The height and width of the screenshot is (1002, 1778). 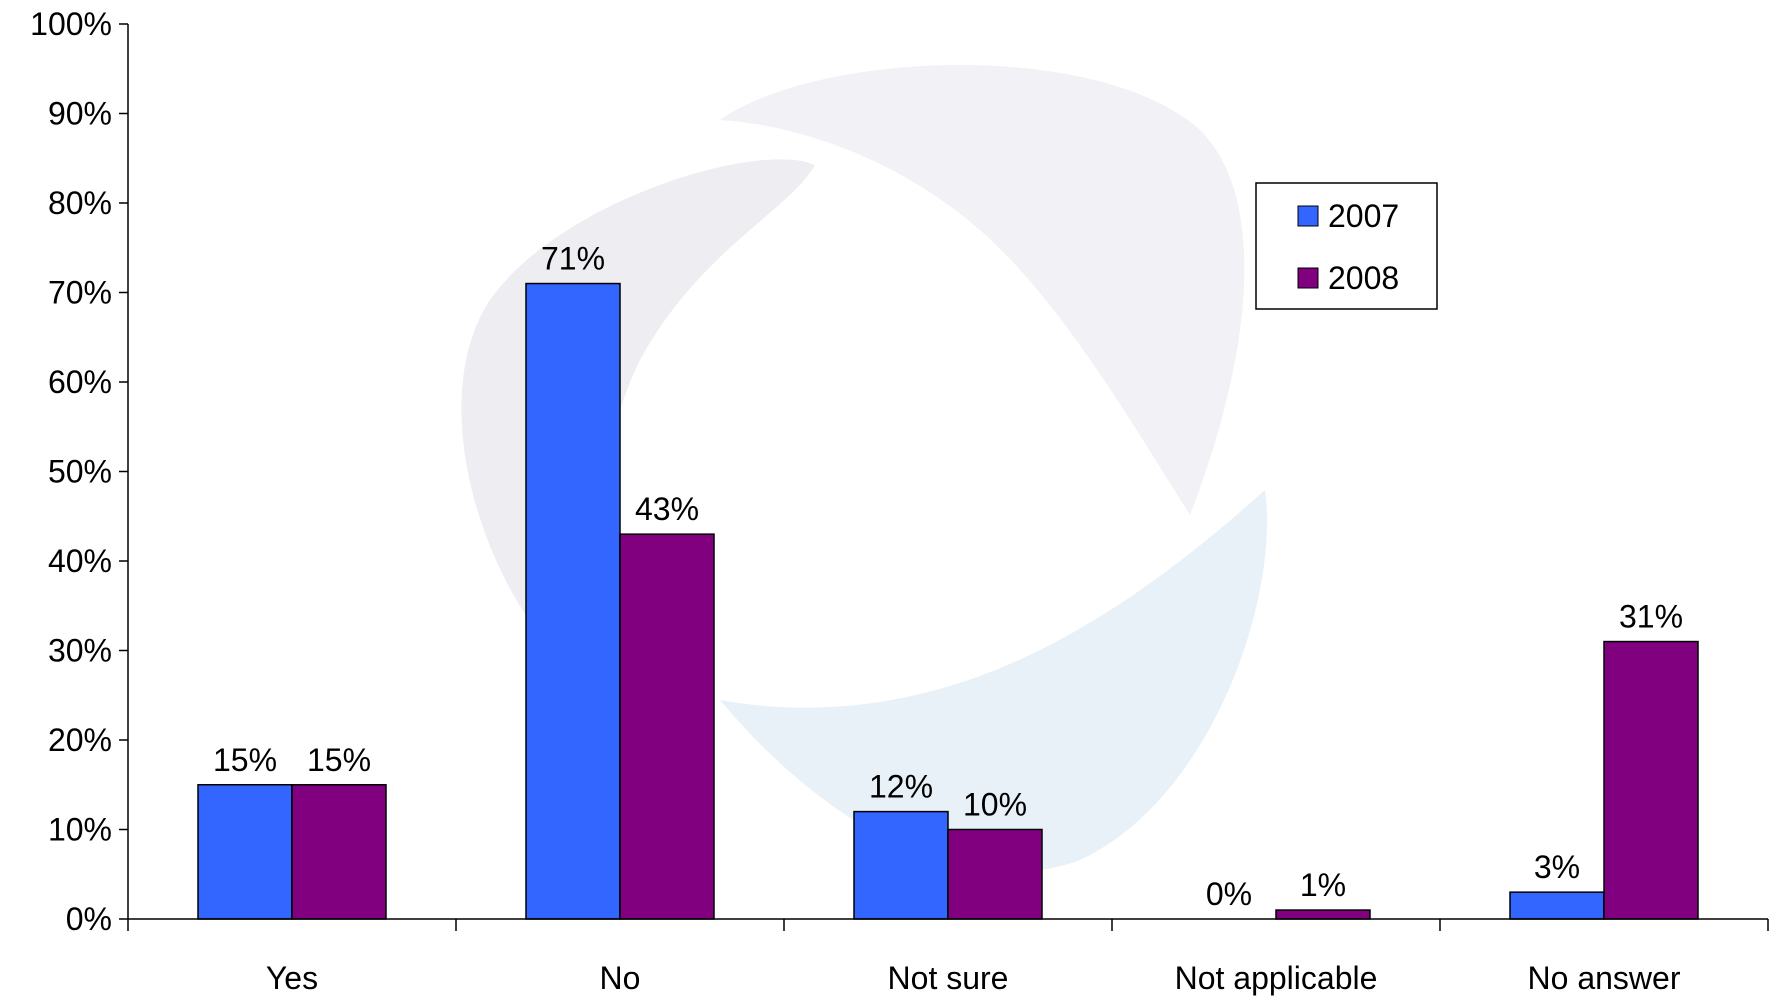 What do you see at coordinates (80, 740) in the screenshot?
I see `y-tick-label: 20%` at bounding box center [80, 740].